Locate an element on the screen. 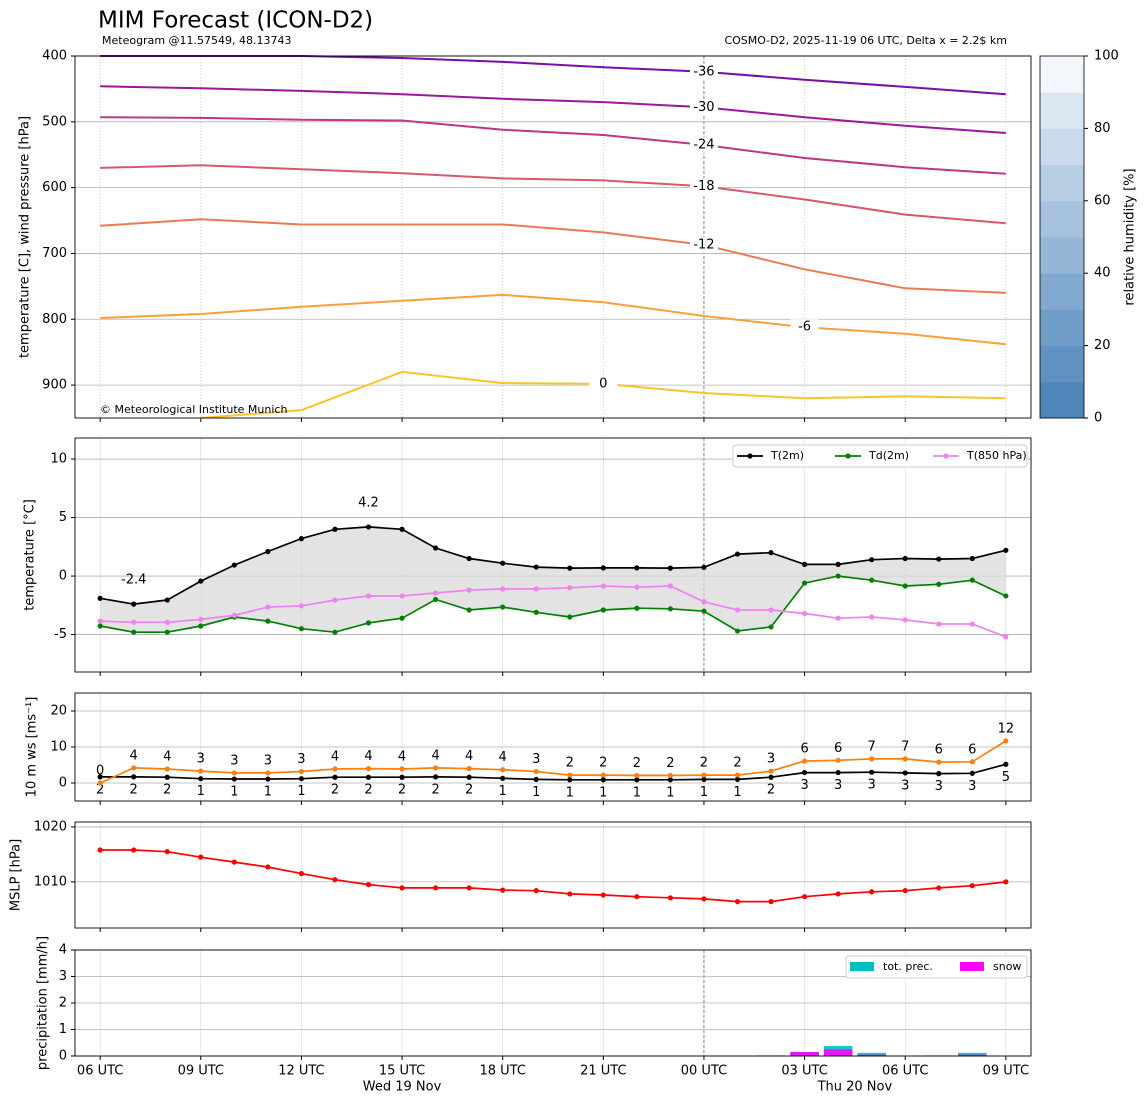 This screenshot has width=1148, height=1105. subtitle: Meteogram @11.57549, 48.13743 is located at coordinates (197, 40).